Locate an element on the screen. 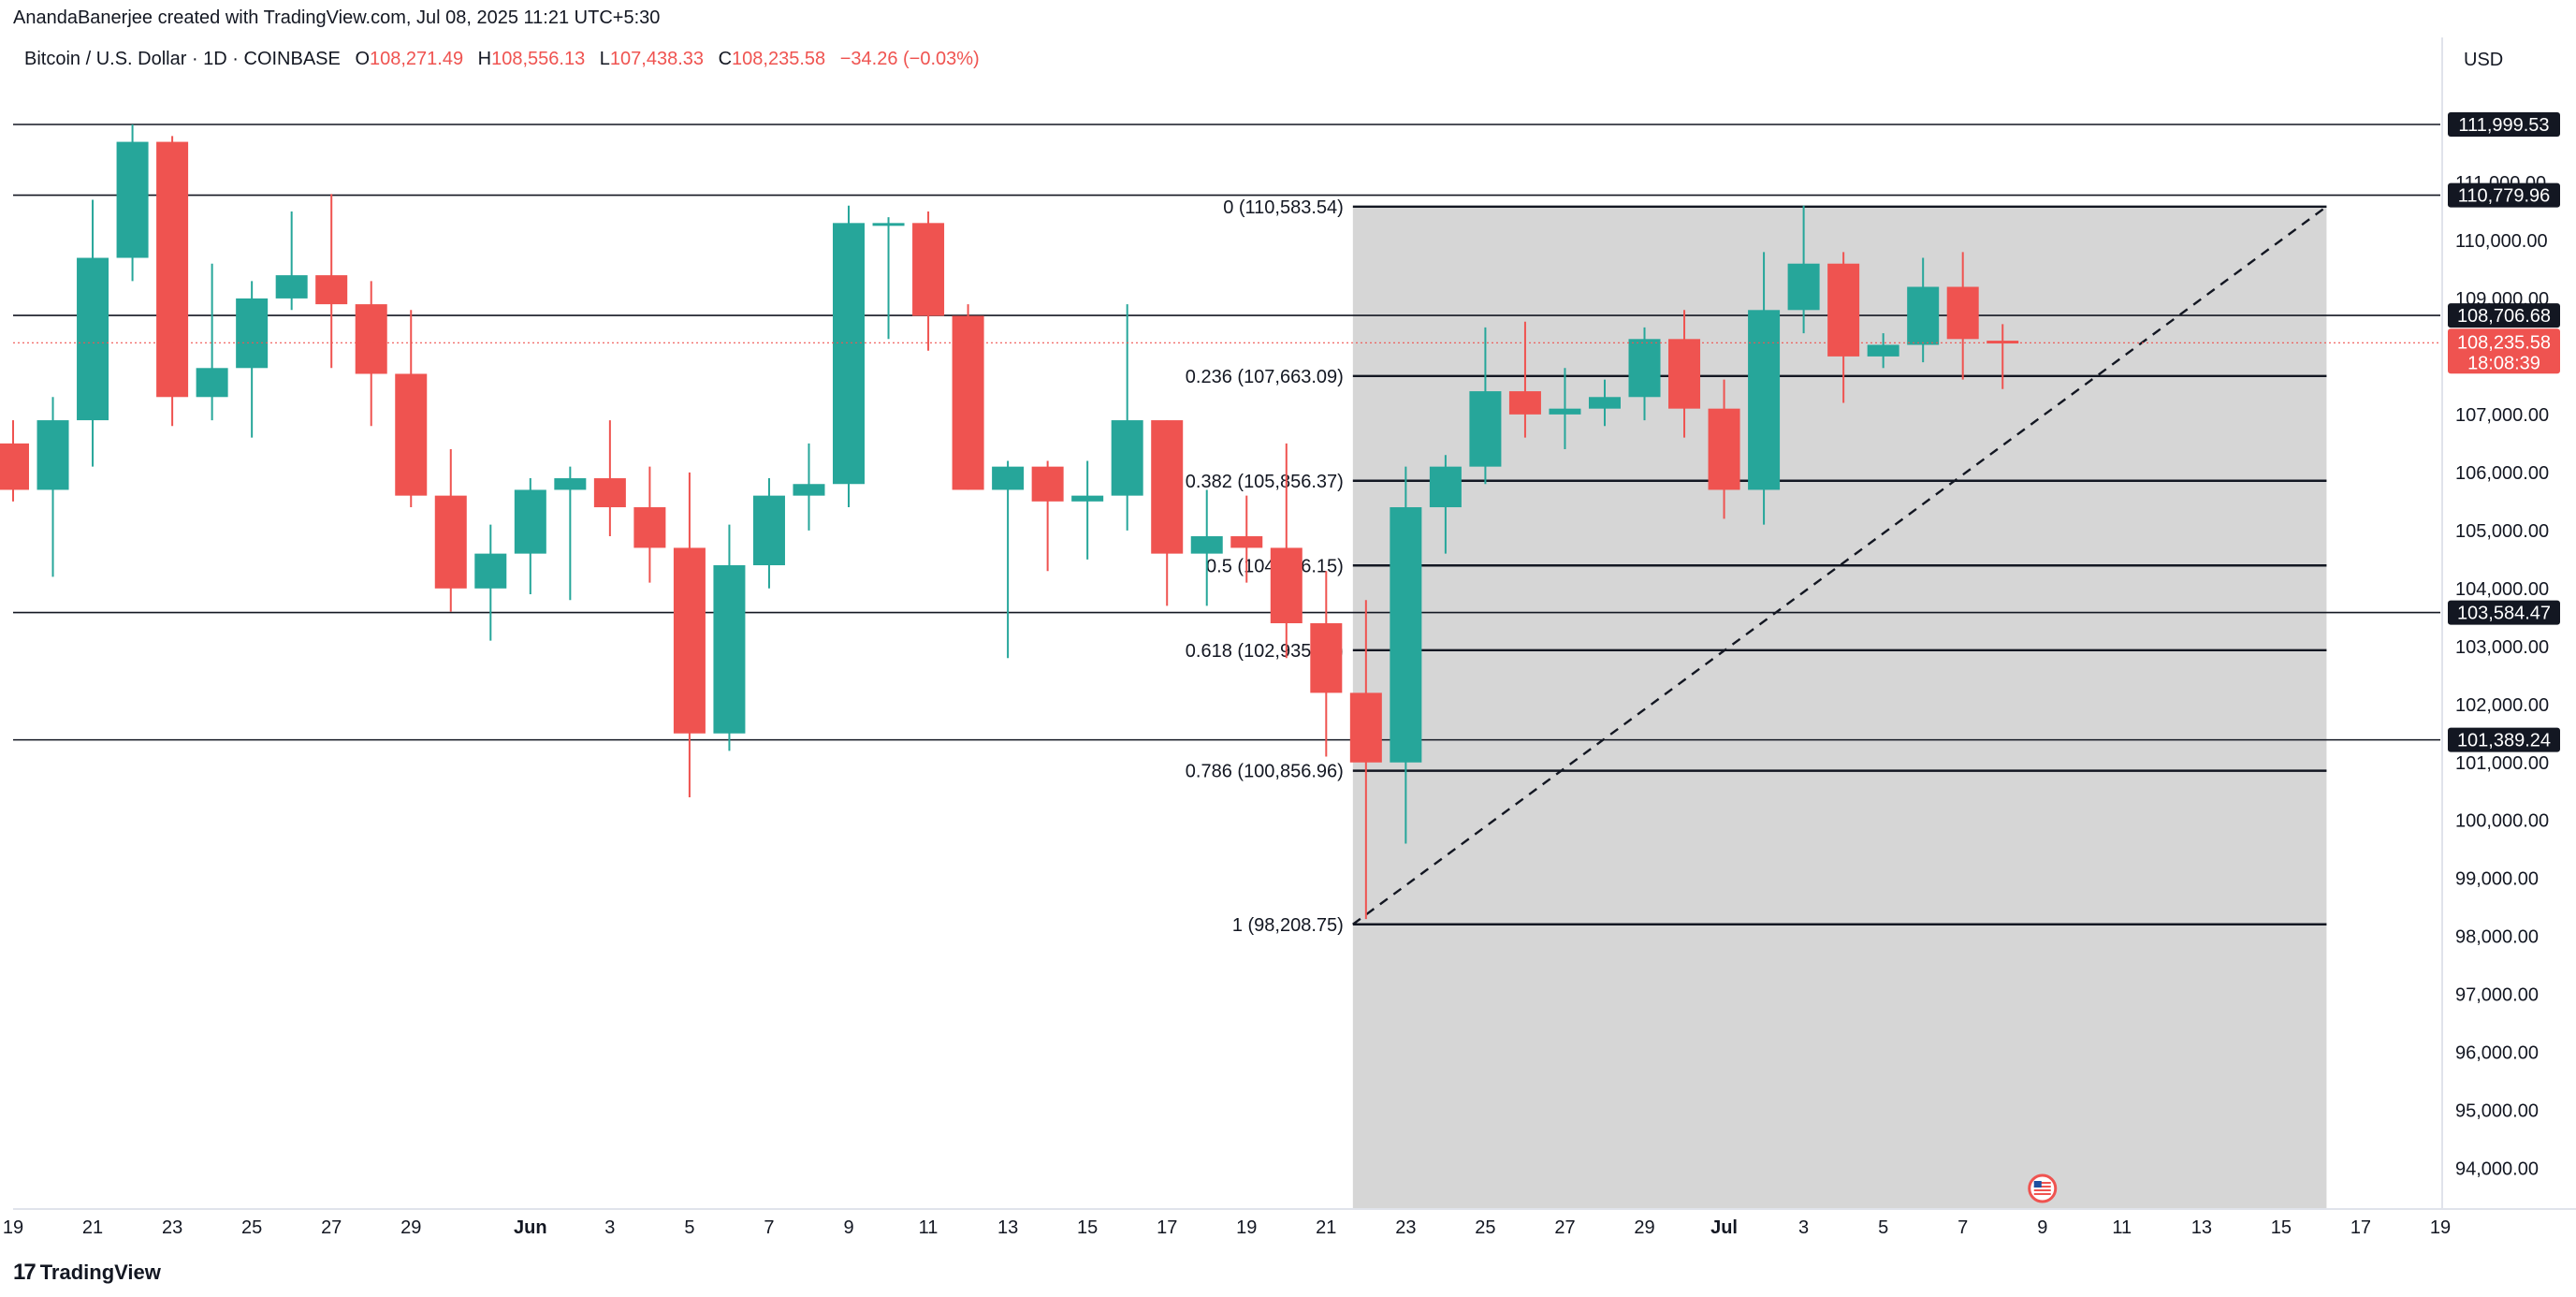 Image resolution: width=2576 pixels, height=1297 pixels. tradingview-logo: 17 TradingView is located at coordinates (87, 1273).